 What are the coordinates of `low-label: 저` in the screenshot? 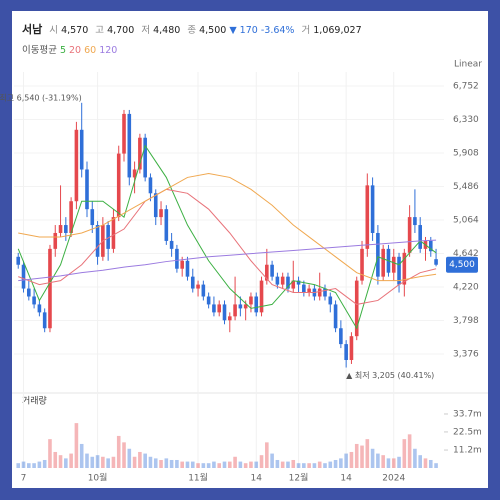 It's located at (146, 30).